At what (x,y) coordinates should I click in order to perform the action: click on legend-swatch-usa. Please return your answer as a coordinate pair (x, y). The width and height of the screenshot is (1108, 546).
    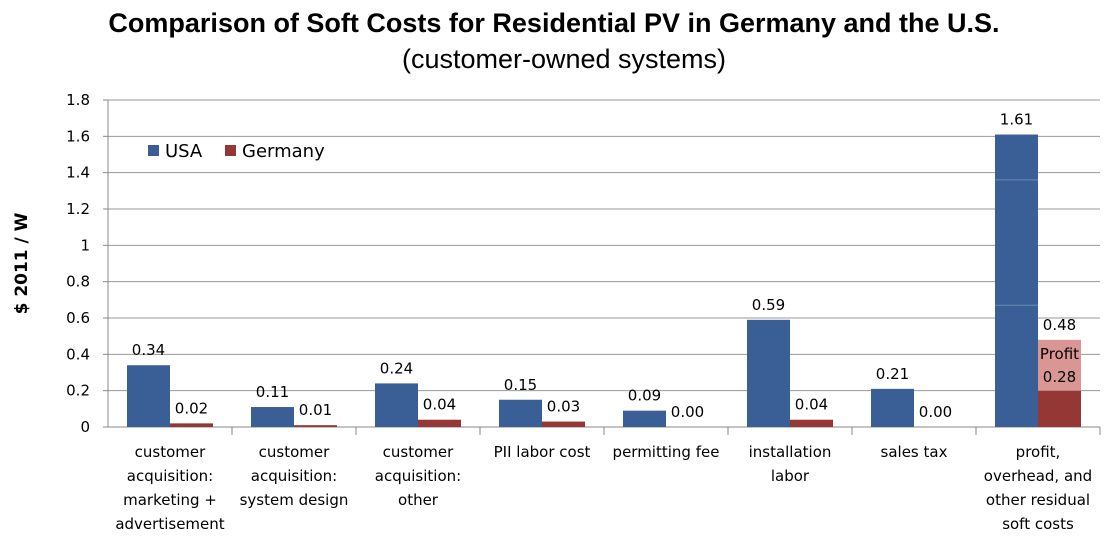
    Looking at the image, I should click on (153, 150).